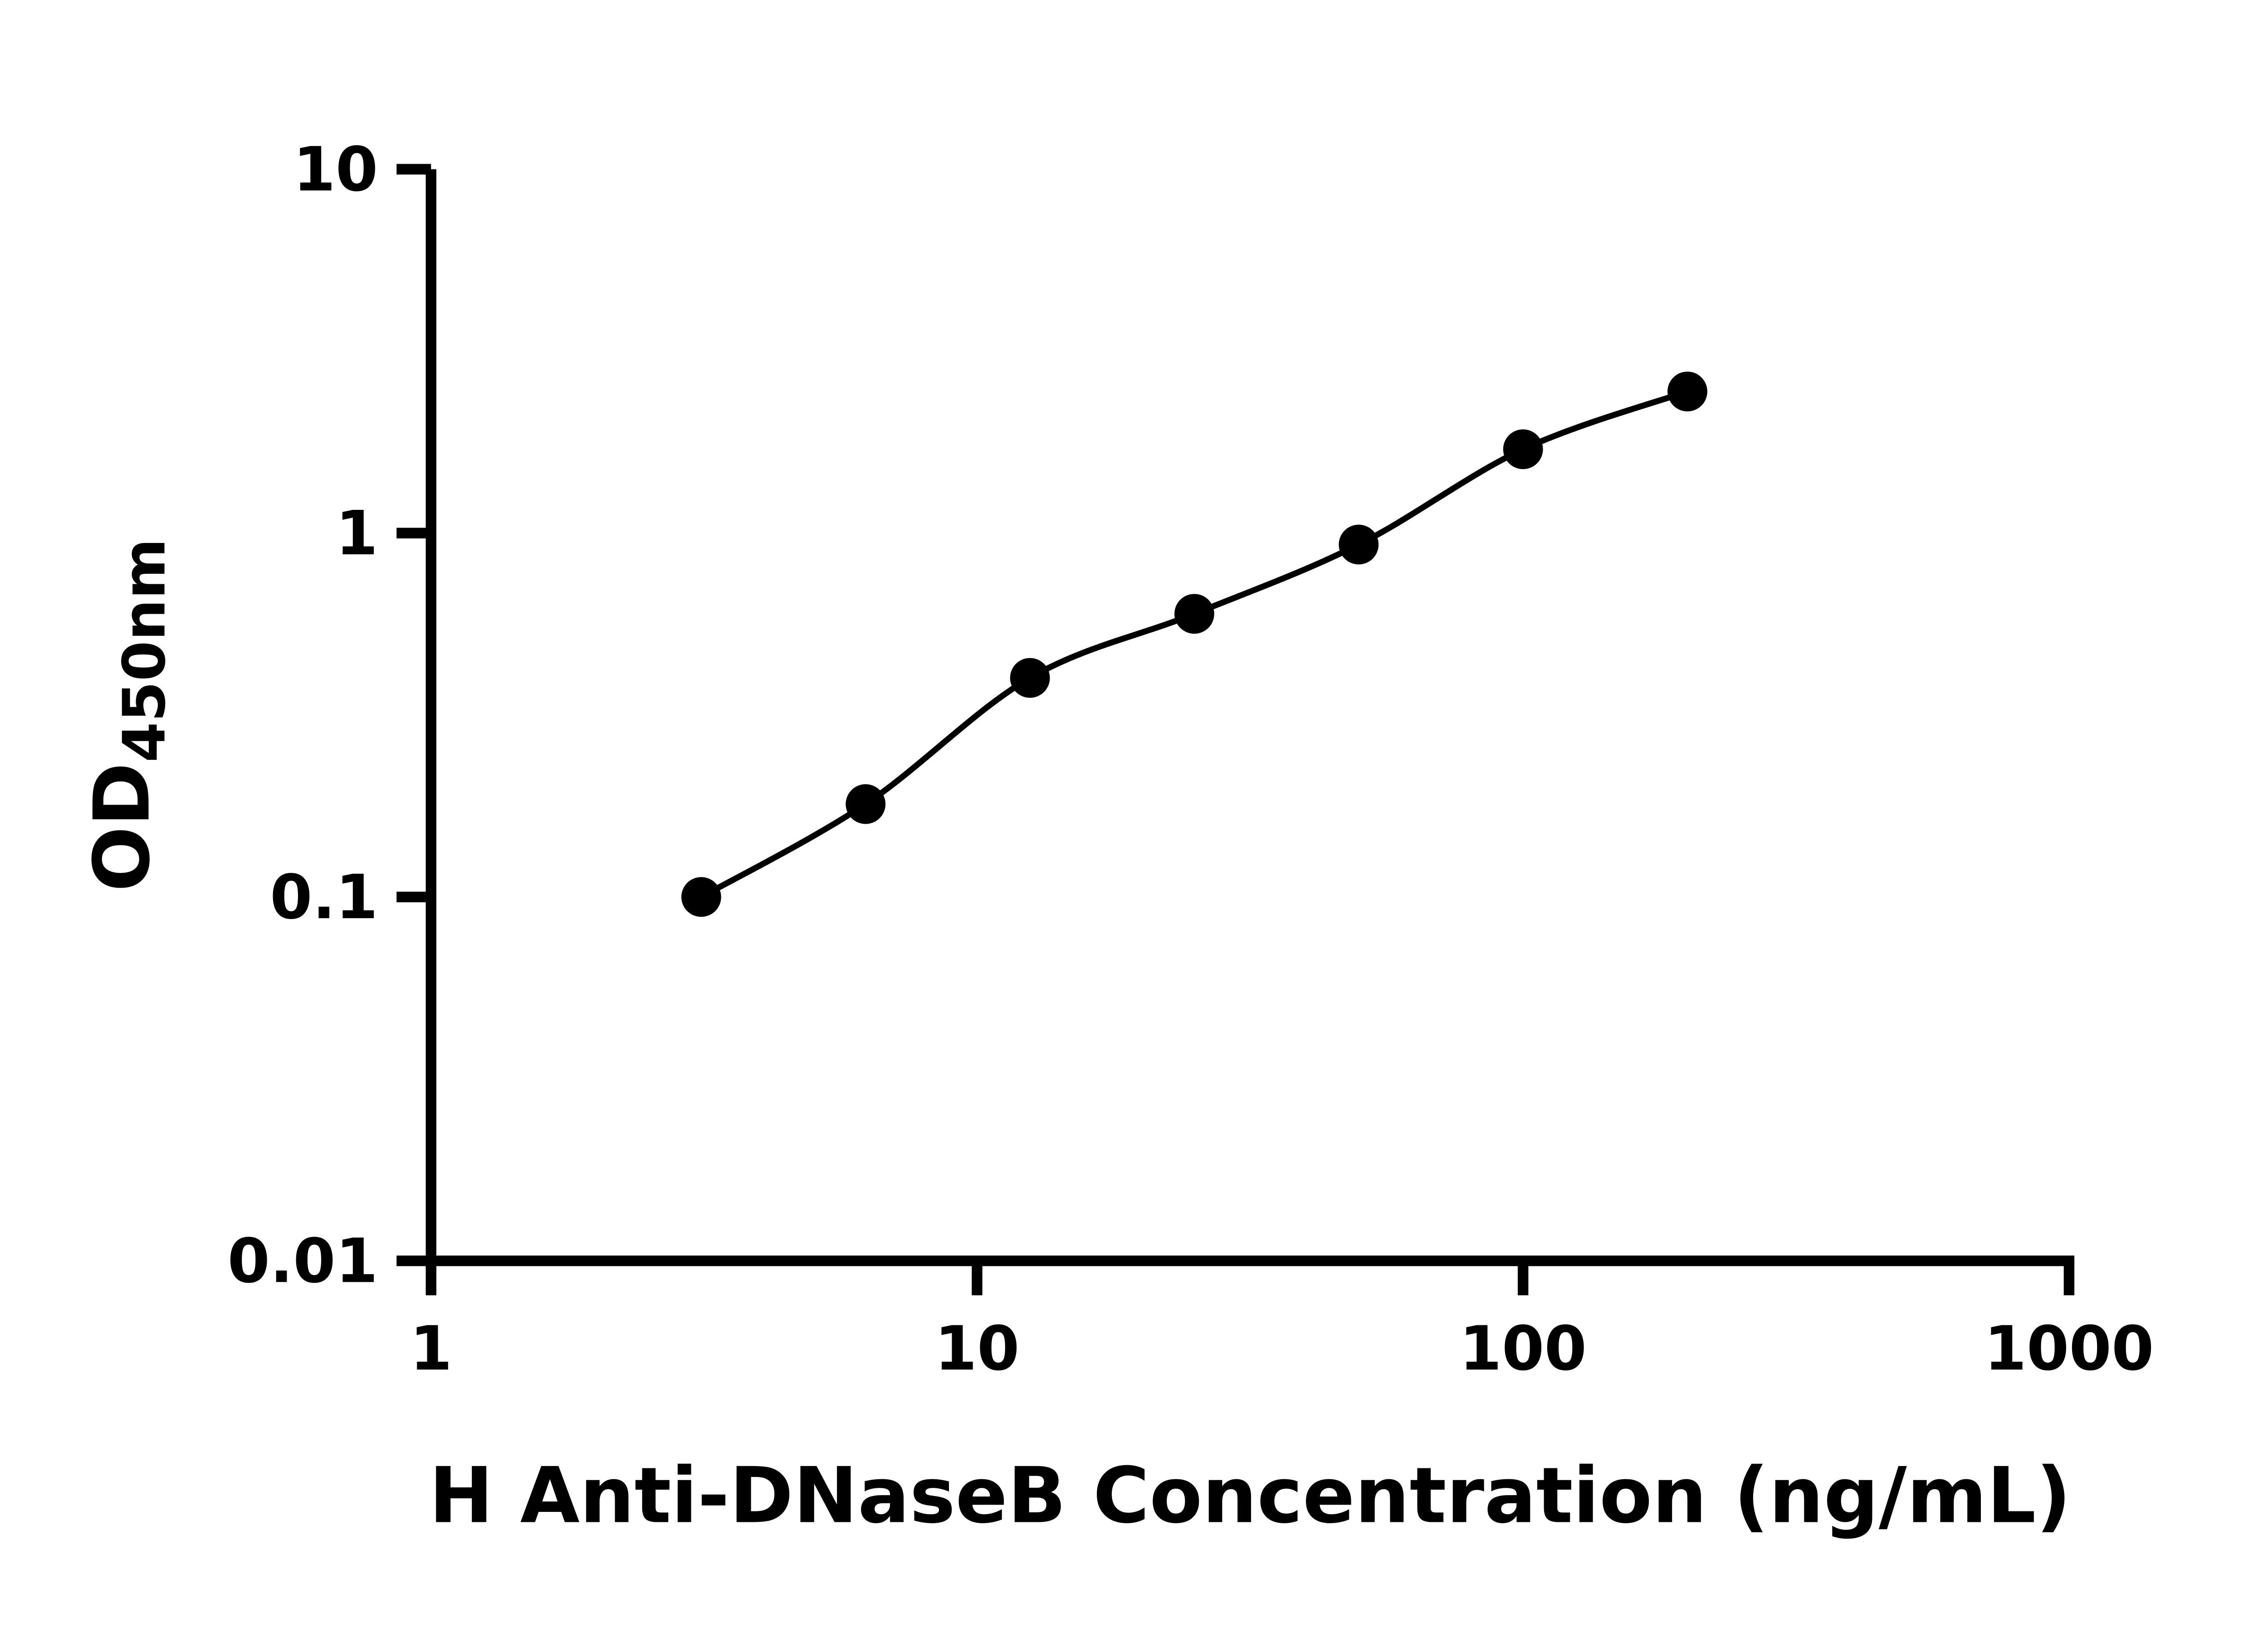 Image resolution: width=2268 pixels, height=1633 pixels. What do you see at coordinates (336, 169) in the screenshot?
I see `y-tick-label: 10` at bounding box center [336, 169].